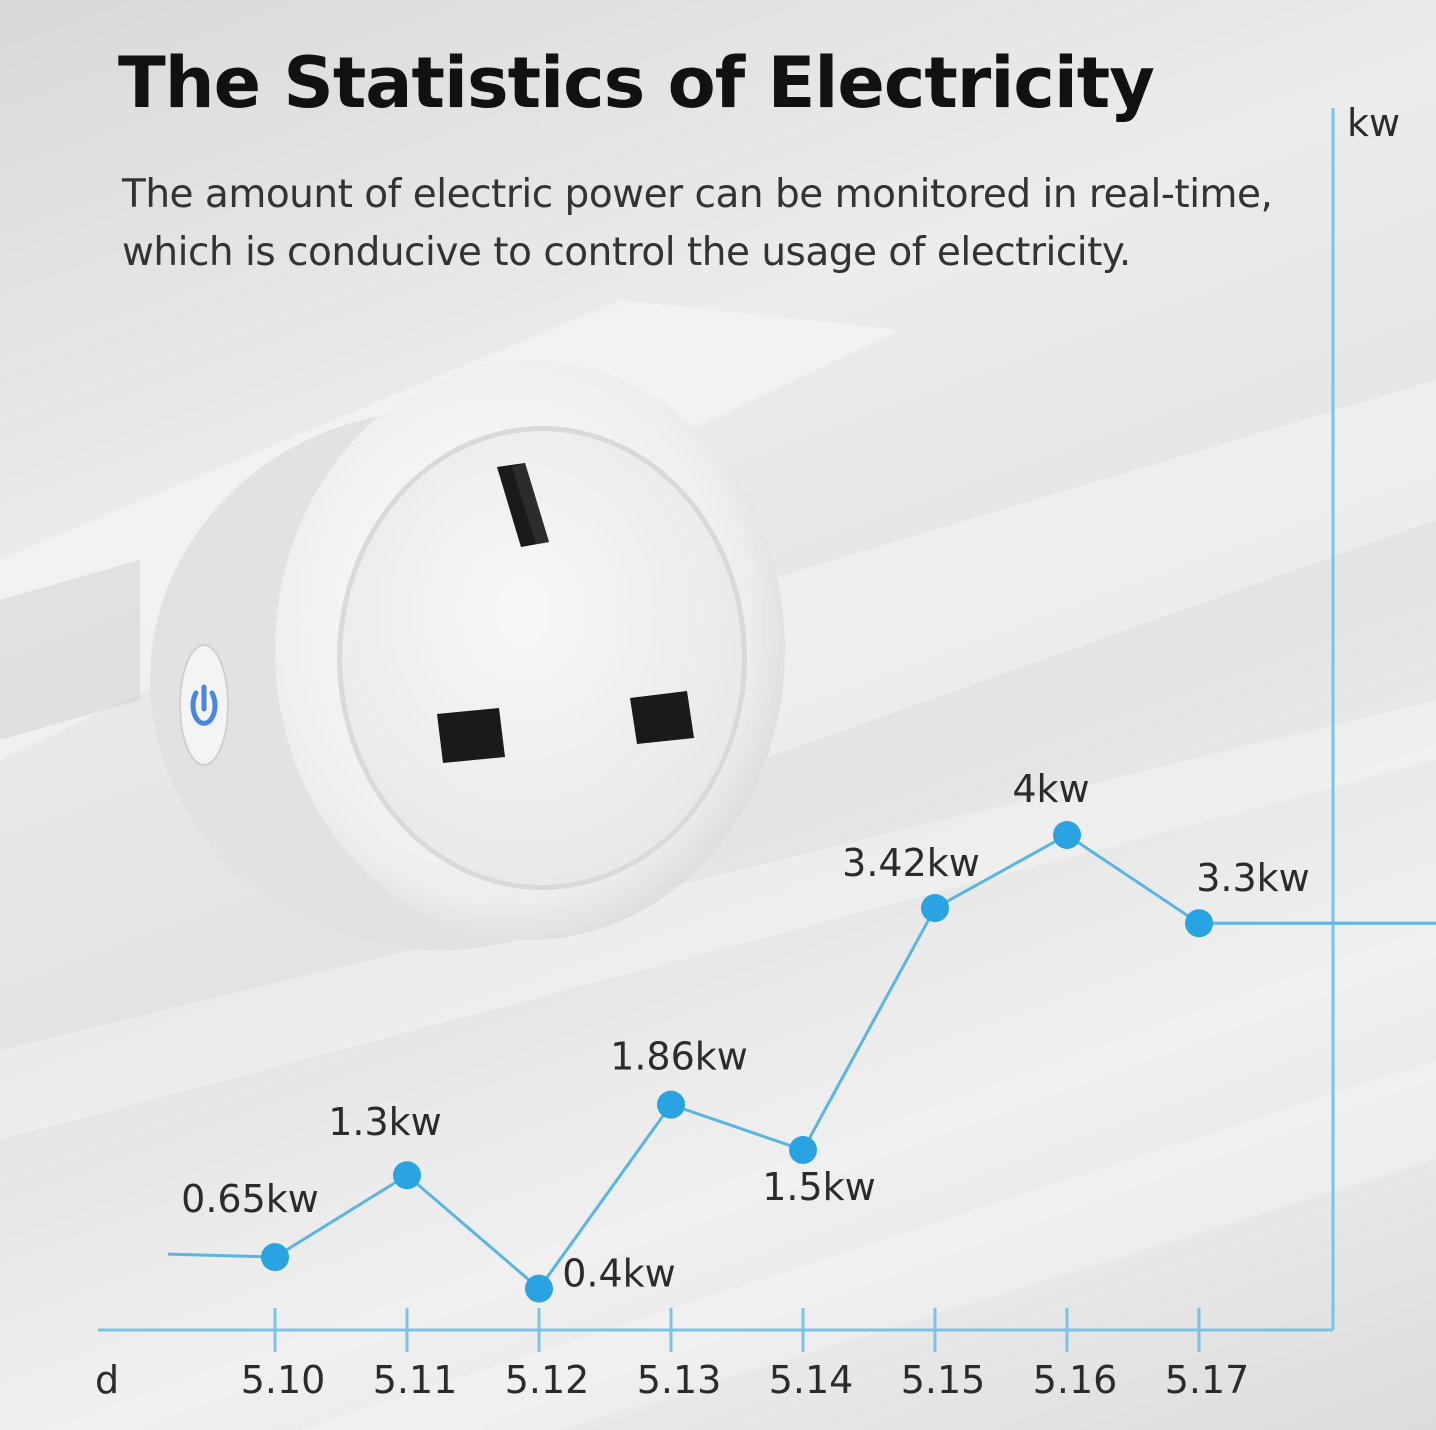 This screenshot has width=1436, height=1430. I want to click on data-label: 3.42kw, so click(911, 863).